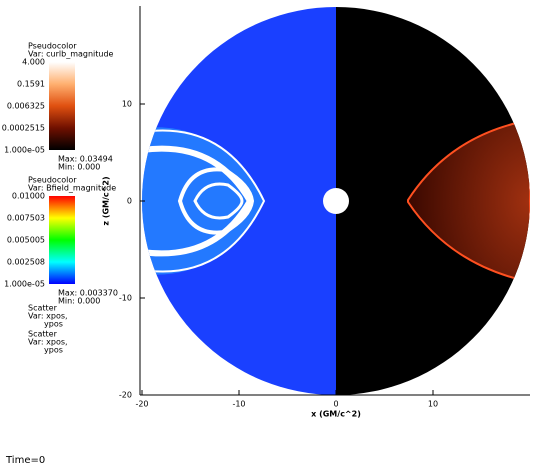 The height and width of the screenshot is (471, 560). I want to click on horizon, so click(336, 201).